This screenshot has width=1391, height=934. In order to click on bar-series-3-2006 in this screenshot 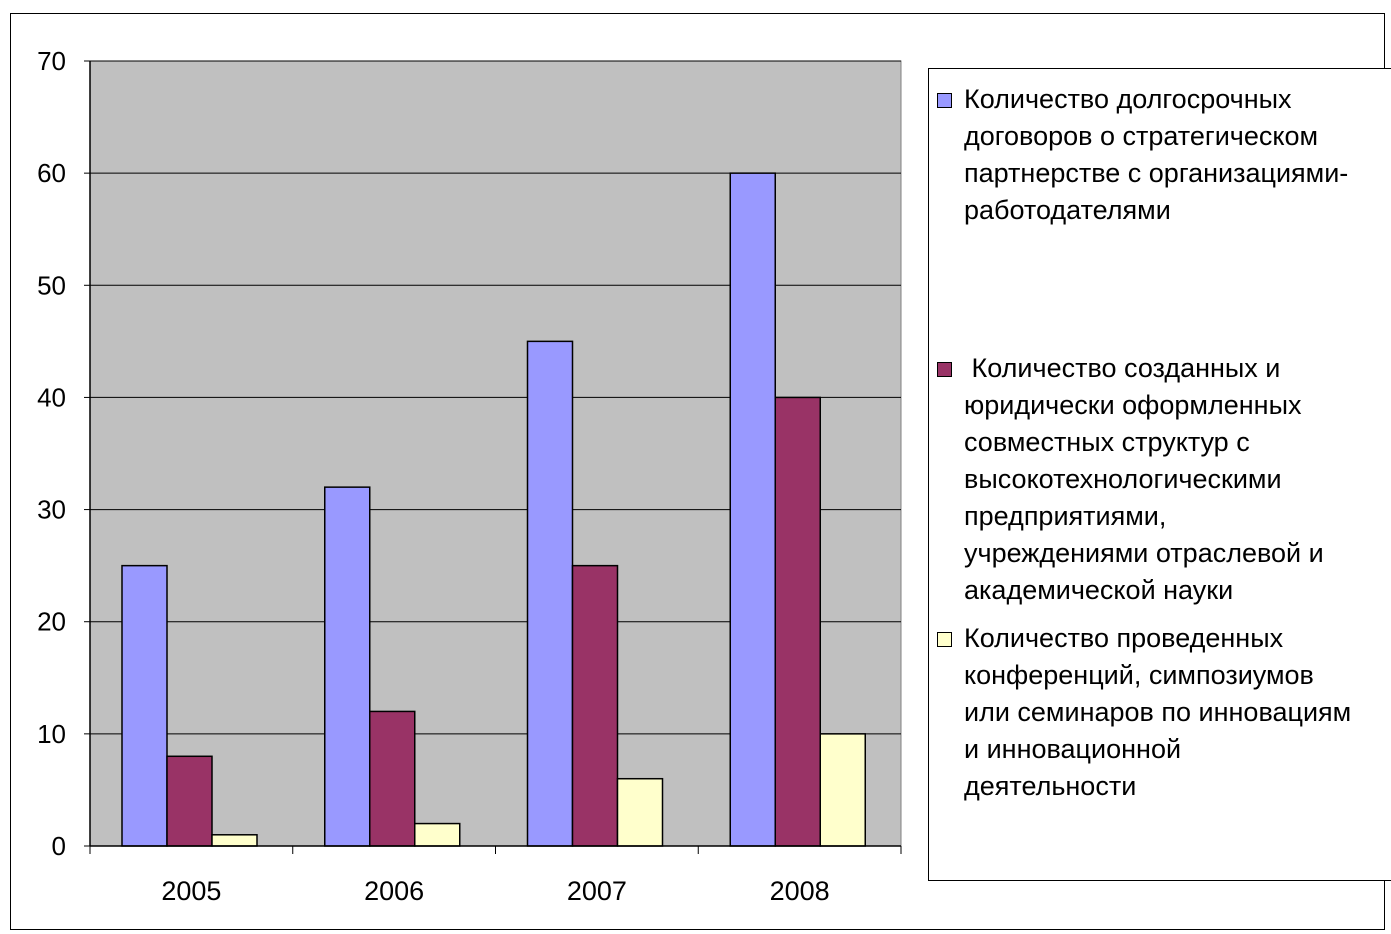, I will do `click(437, 834)`.